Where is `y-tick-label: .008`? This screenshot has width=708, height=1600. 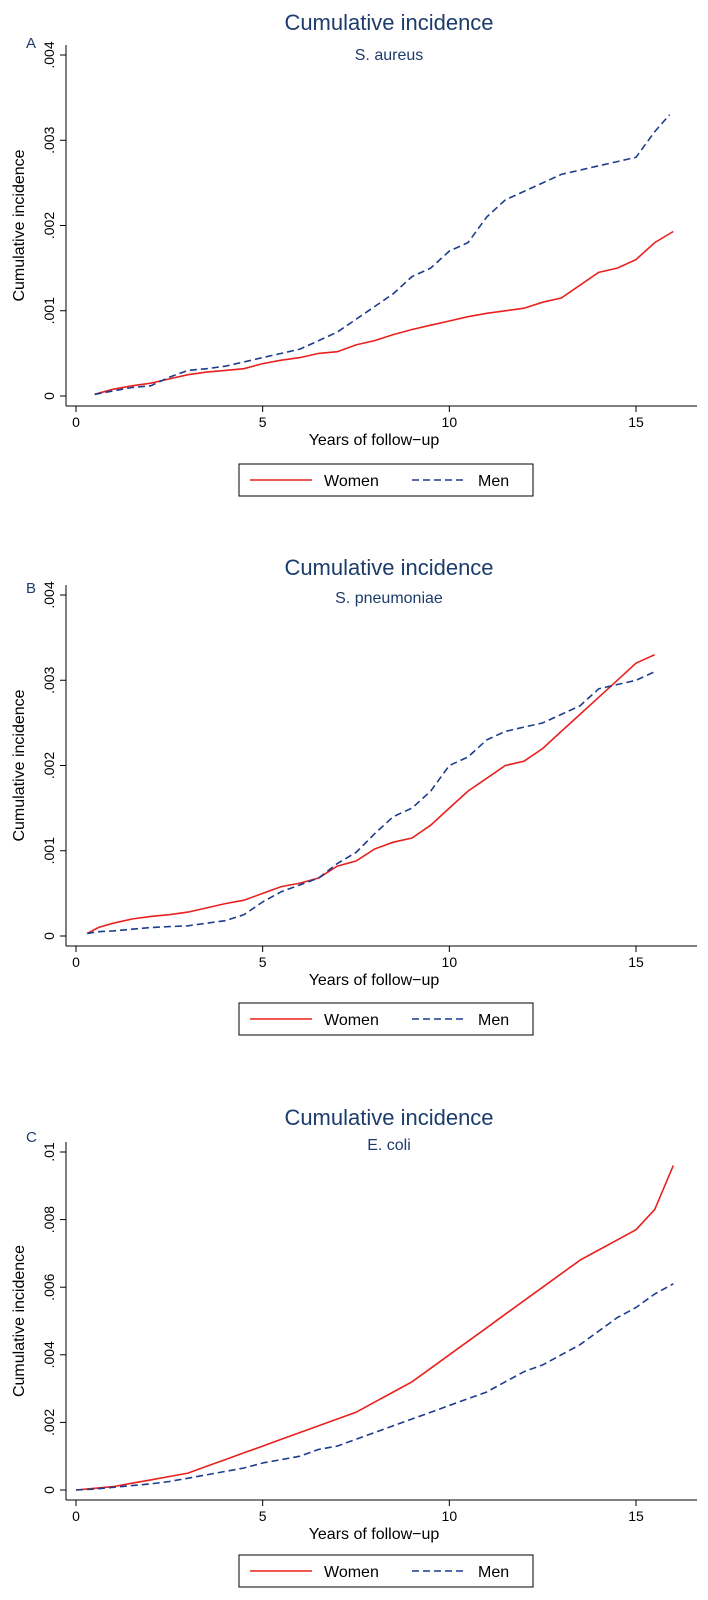 y-tick-label: .008 is located at coordinates (49, 1219).